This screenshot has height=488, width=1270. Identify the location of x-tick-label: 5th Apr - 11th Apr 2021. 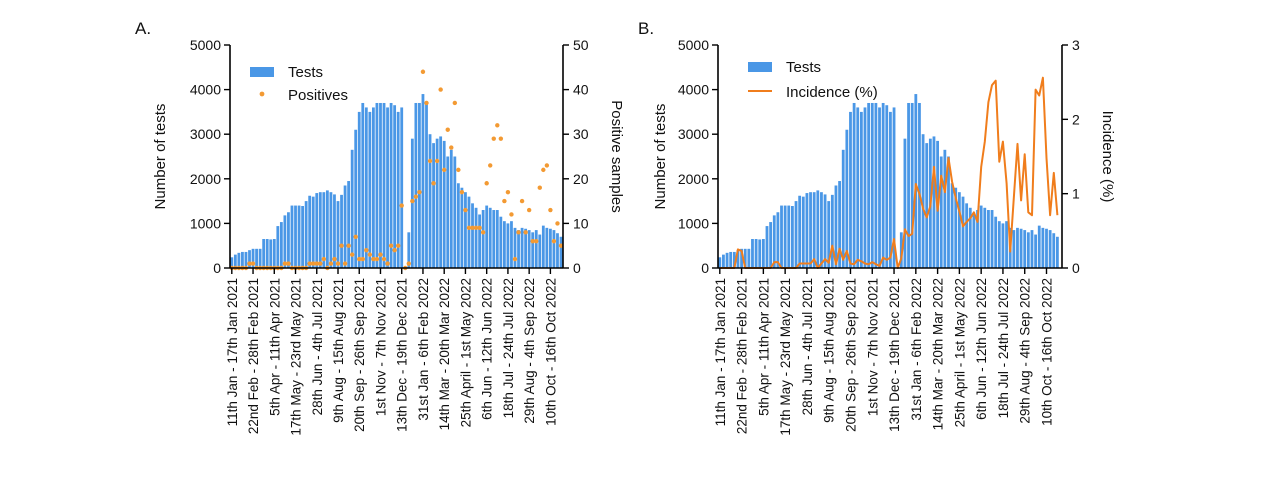
(763, 347).